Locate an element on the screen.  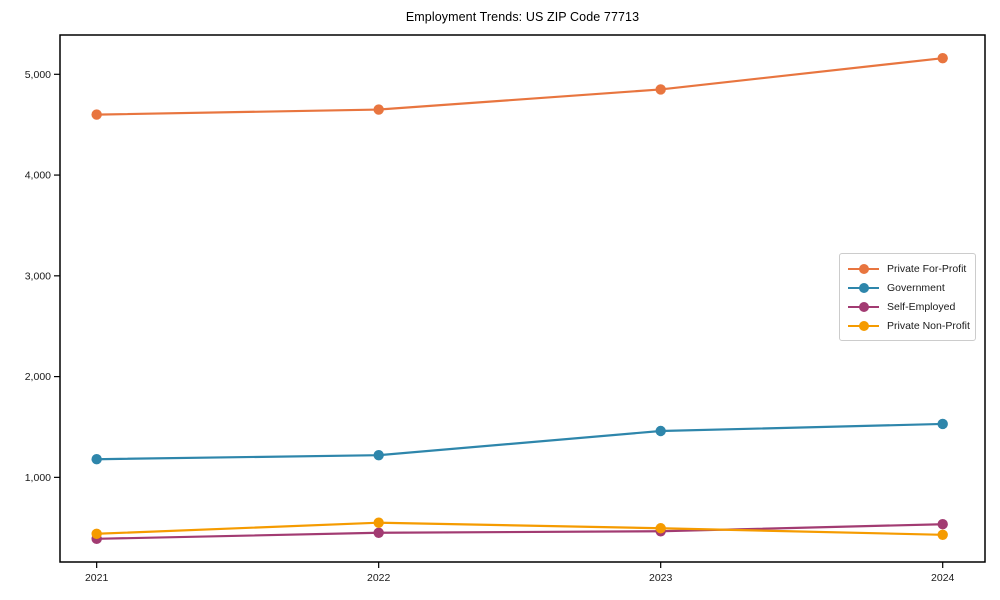
series-line-government is located at coordinates (519, 441).